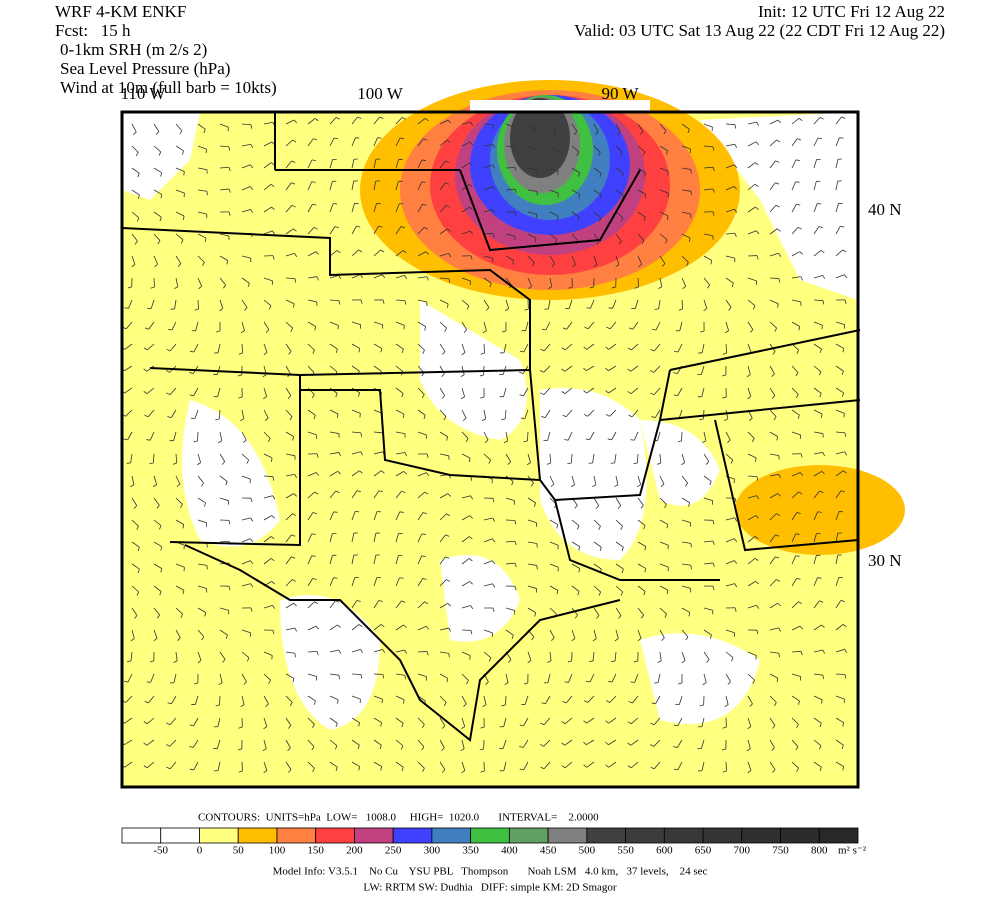 The height and width of the screenshot is (900, 1000). What do you see at coordinates (885, 209) in the screenshot?
I see `latitude-label: 40 N` at bounding box center [885, 209].